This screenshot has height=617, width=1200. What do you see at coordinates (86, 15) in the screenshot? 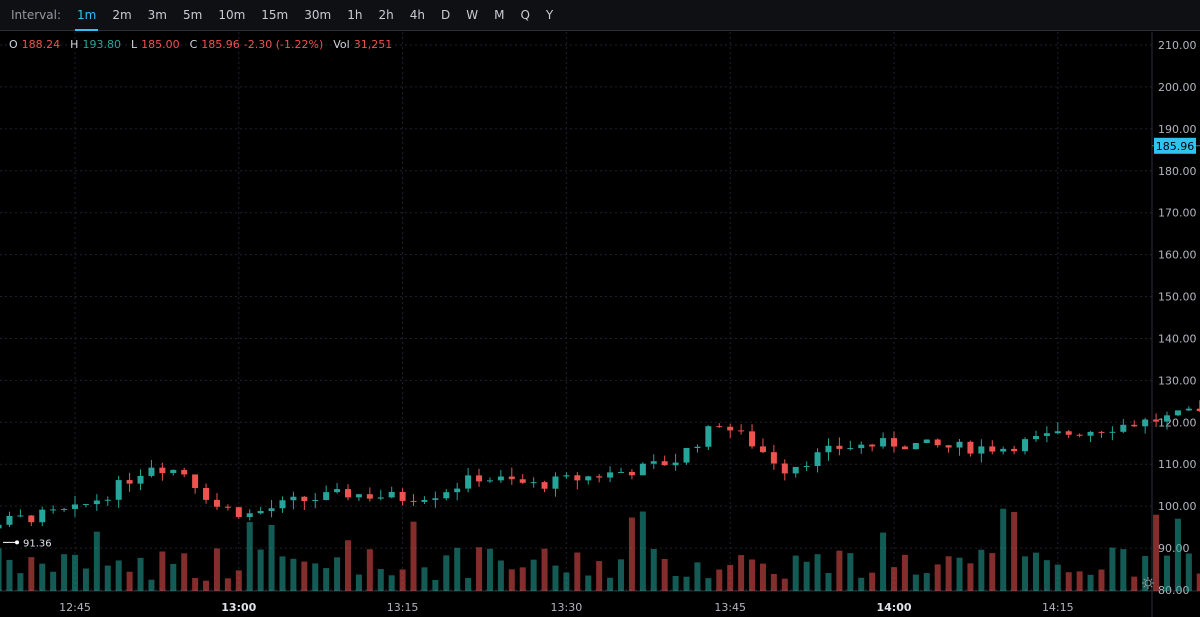
I see `interval-1m: 1m` at bounding box center [86, 15].